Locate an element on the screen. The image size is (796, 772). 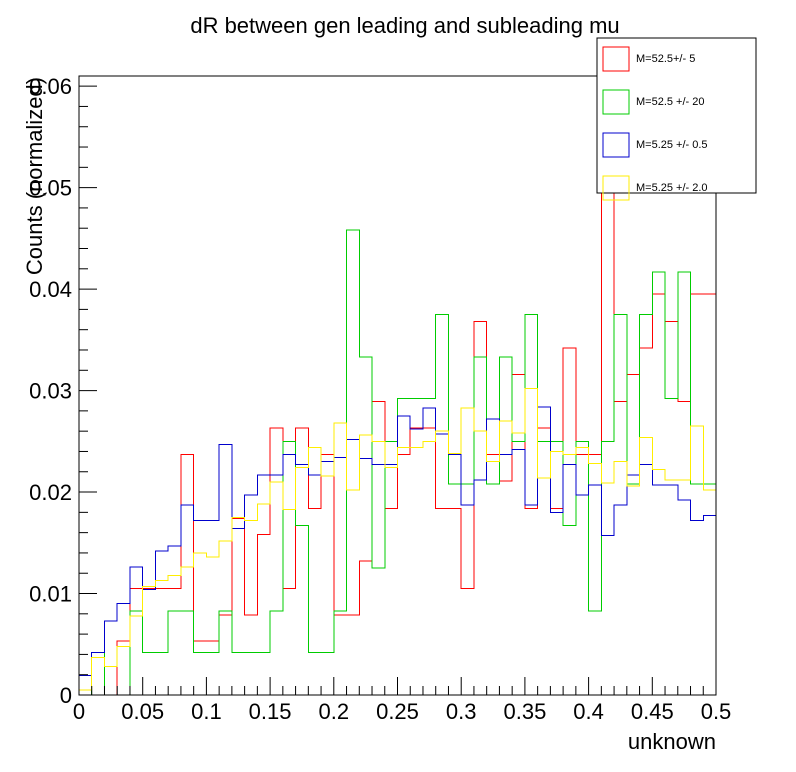
chart-title: dR between gen leading and subleading mu is located at coordinates (404, 25).